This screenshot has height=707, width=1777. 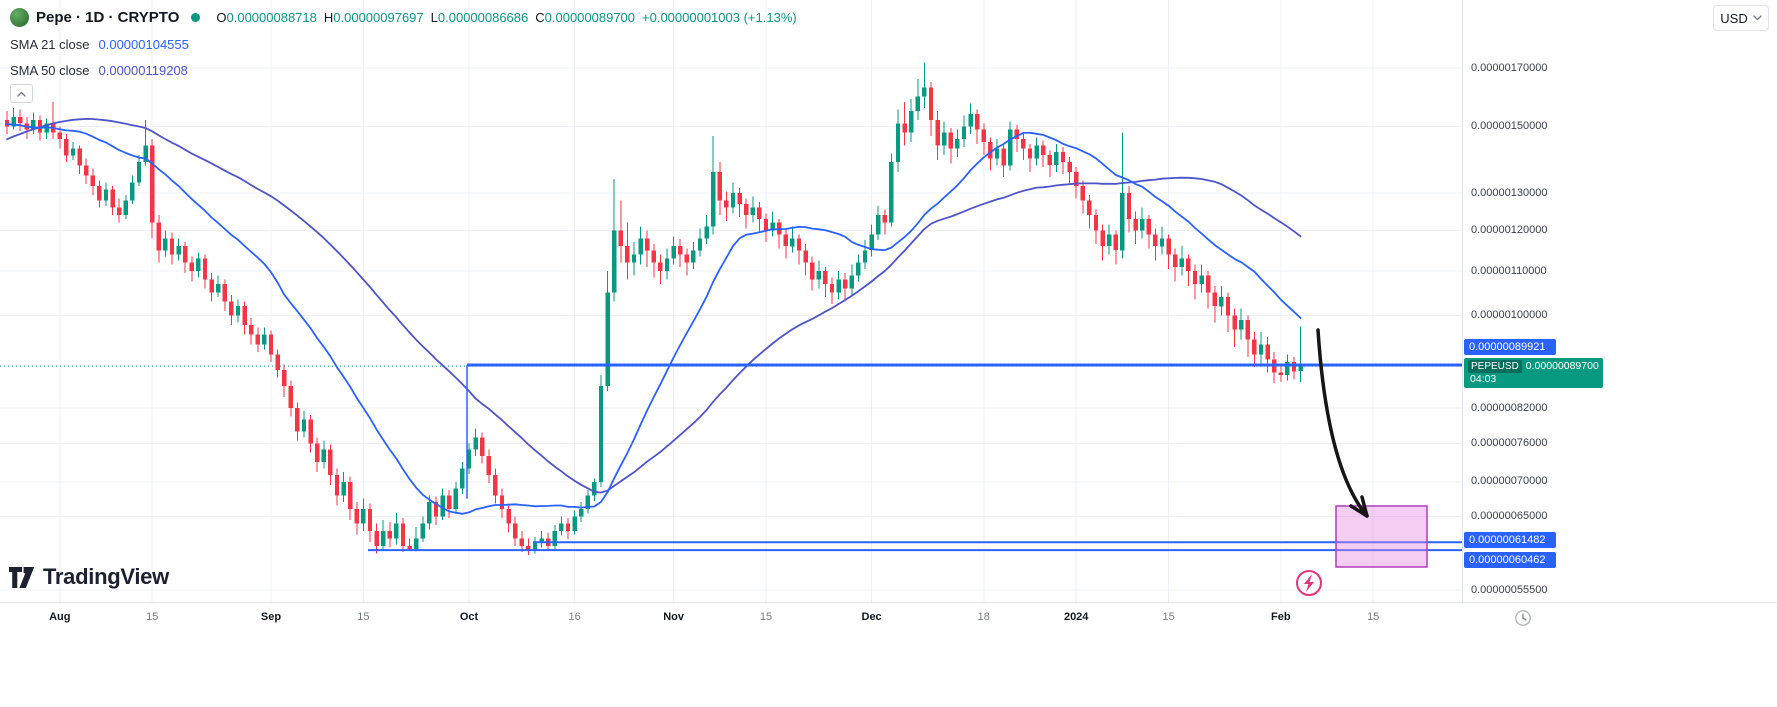 I want to click on projection-target-box, so click(x=1381, y=536).